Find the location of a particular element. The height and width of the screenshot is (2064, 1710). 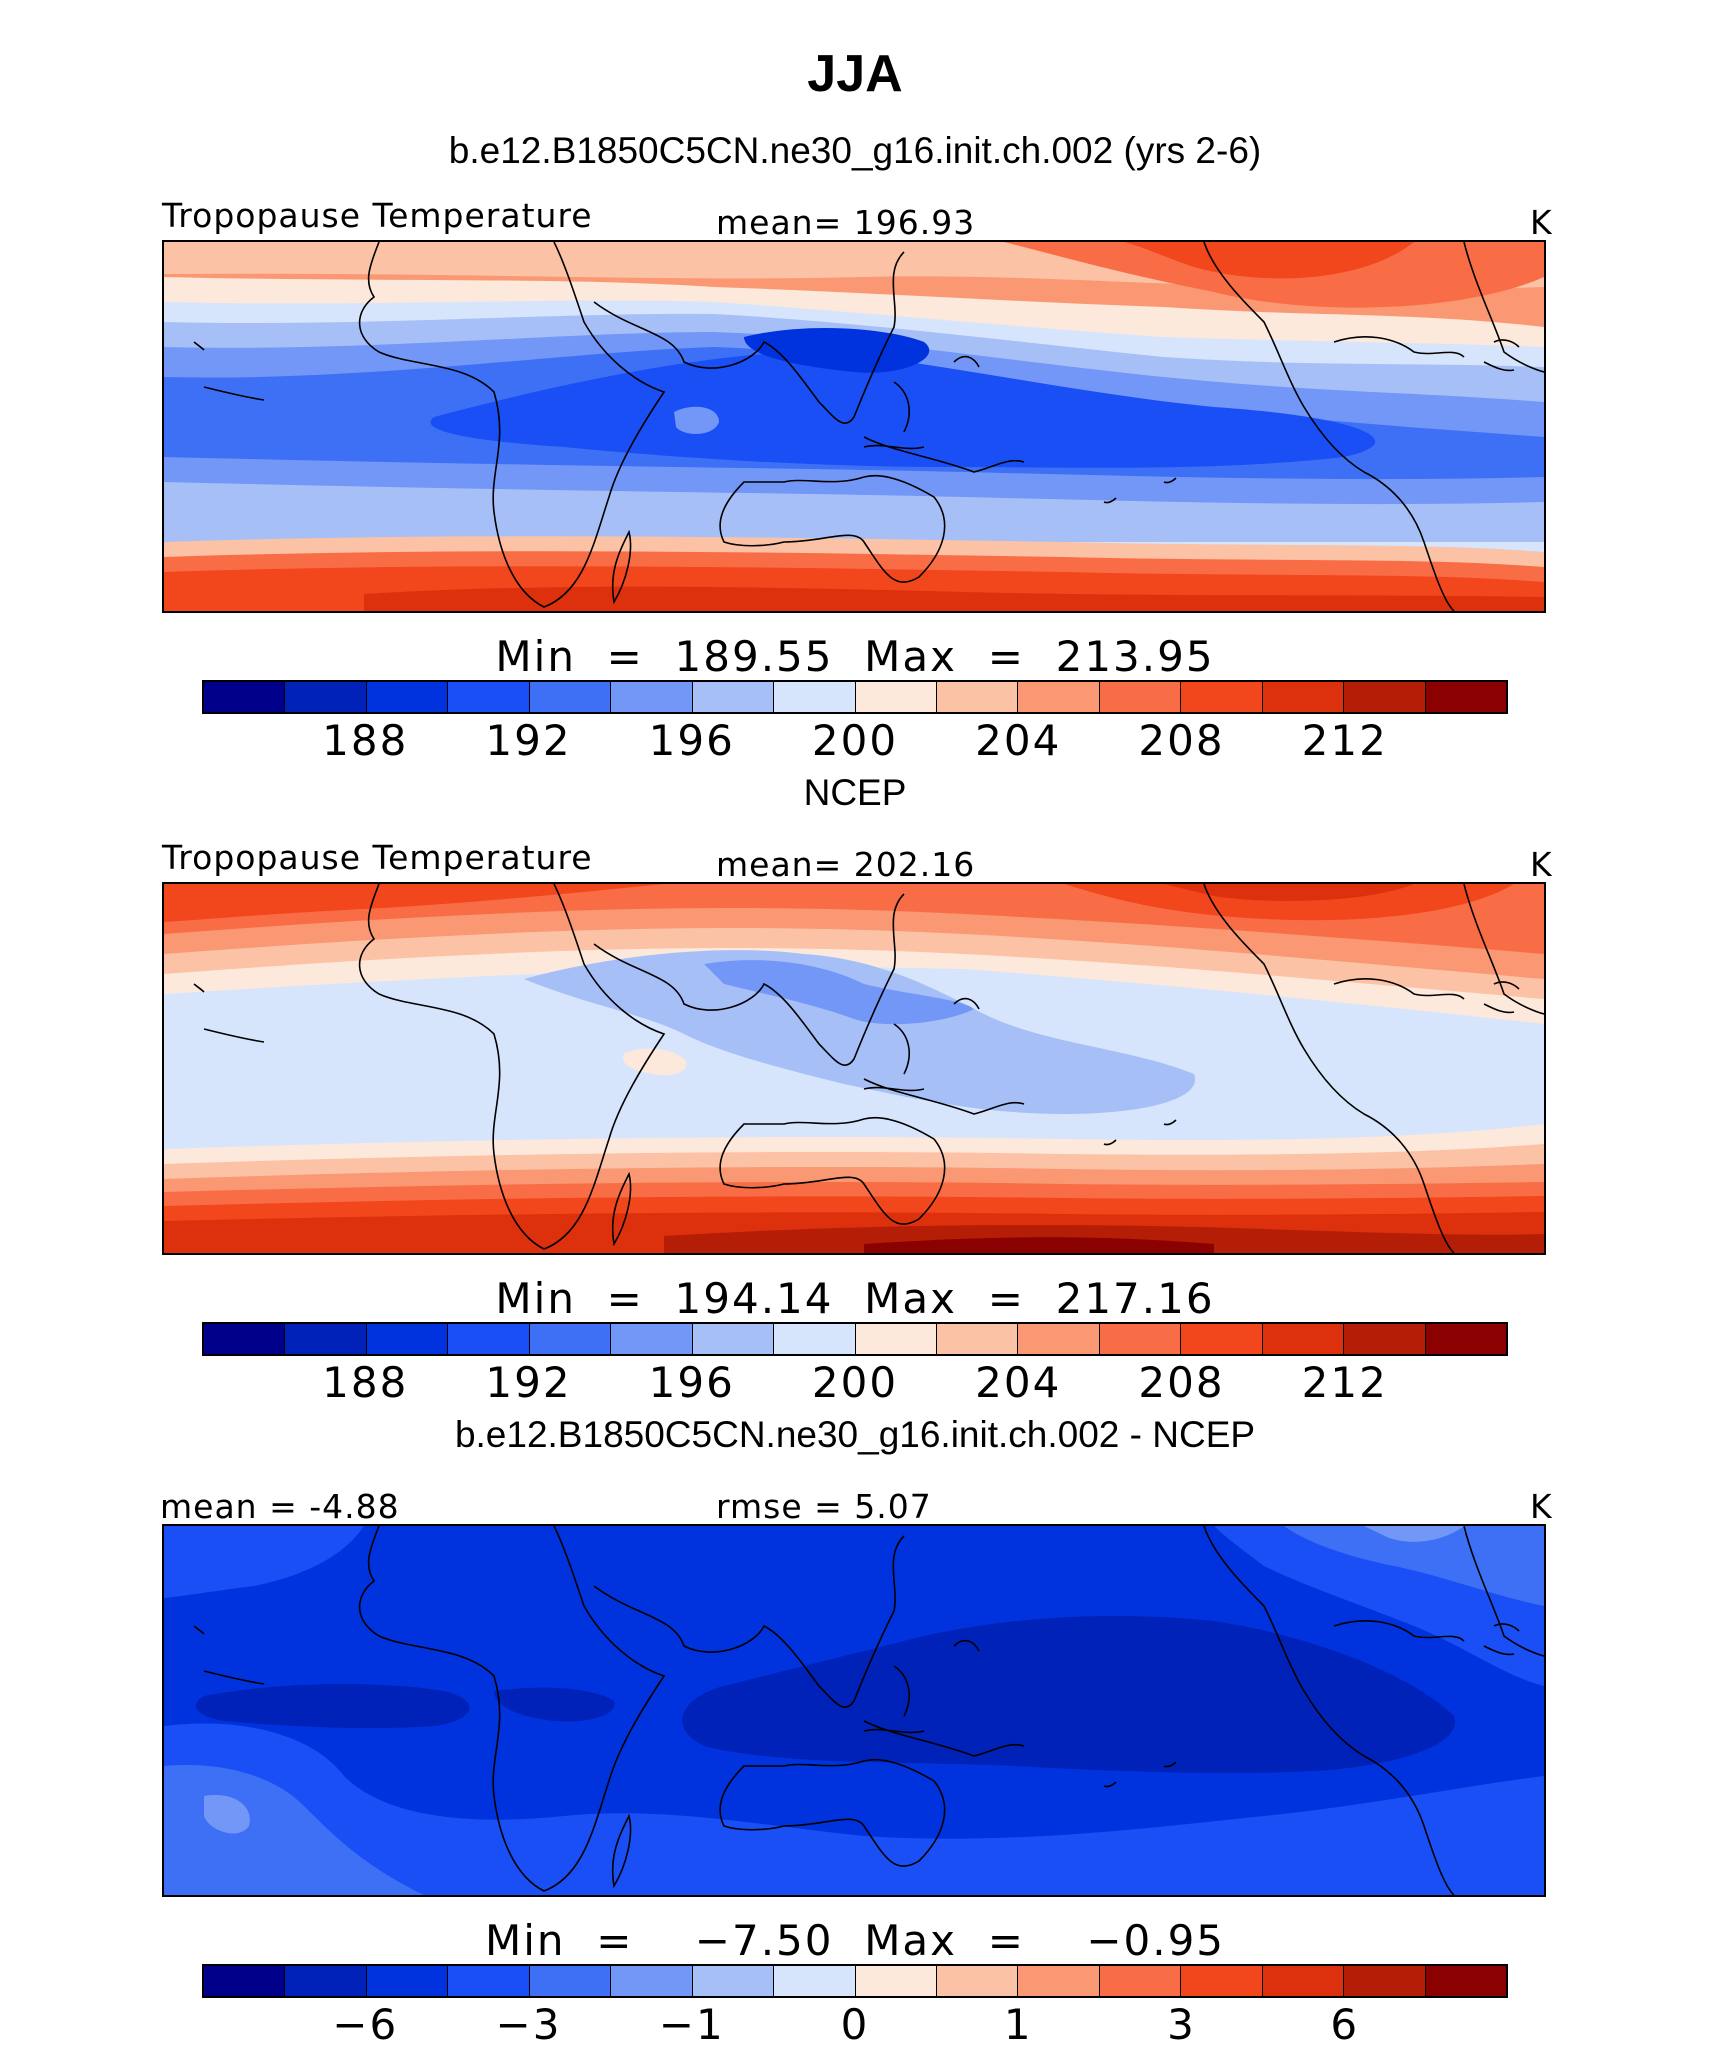

panel-3-contour-field is located at coordinates (854, 1710).